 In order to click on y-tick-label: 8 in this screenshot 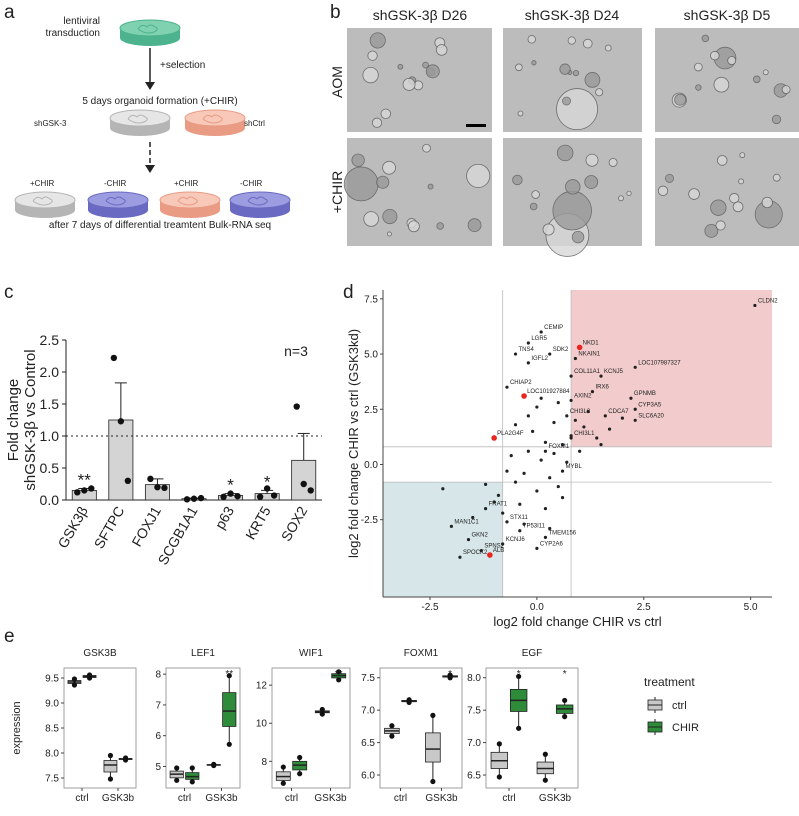, I will do `click(264, 762)`.